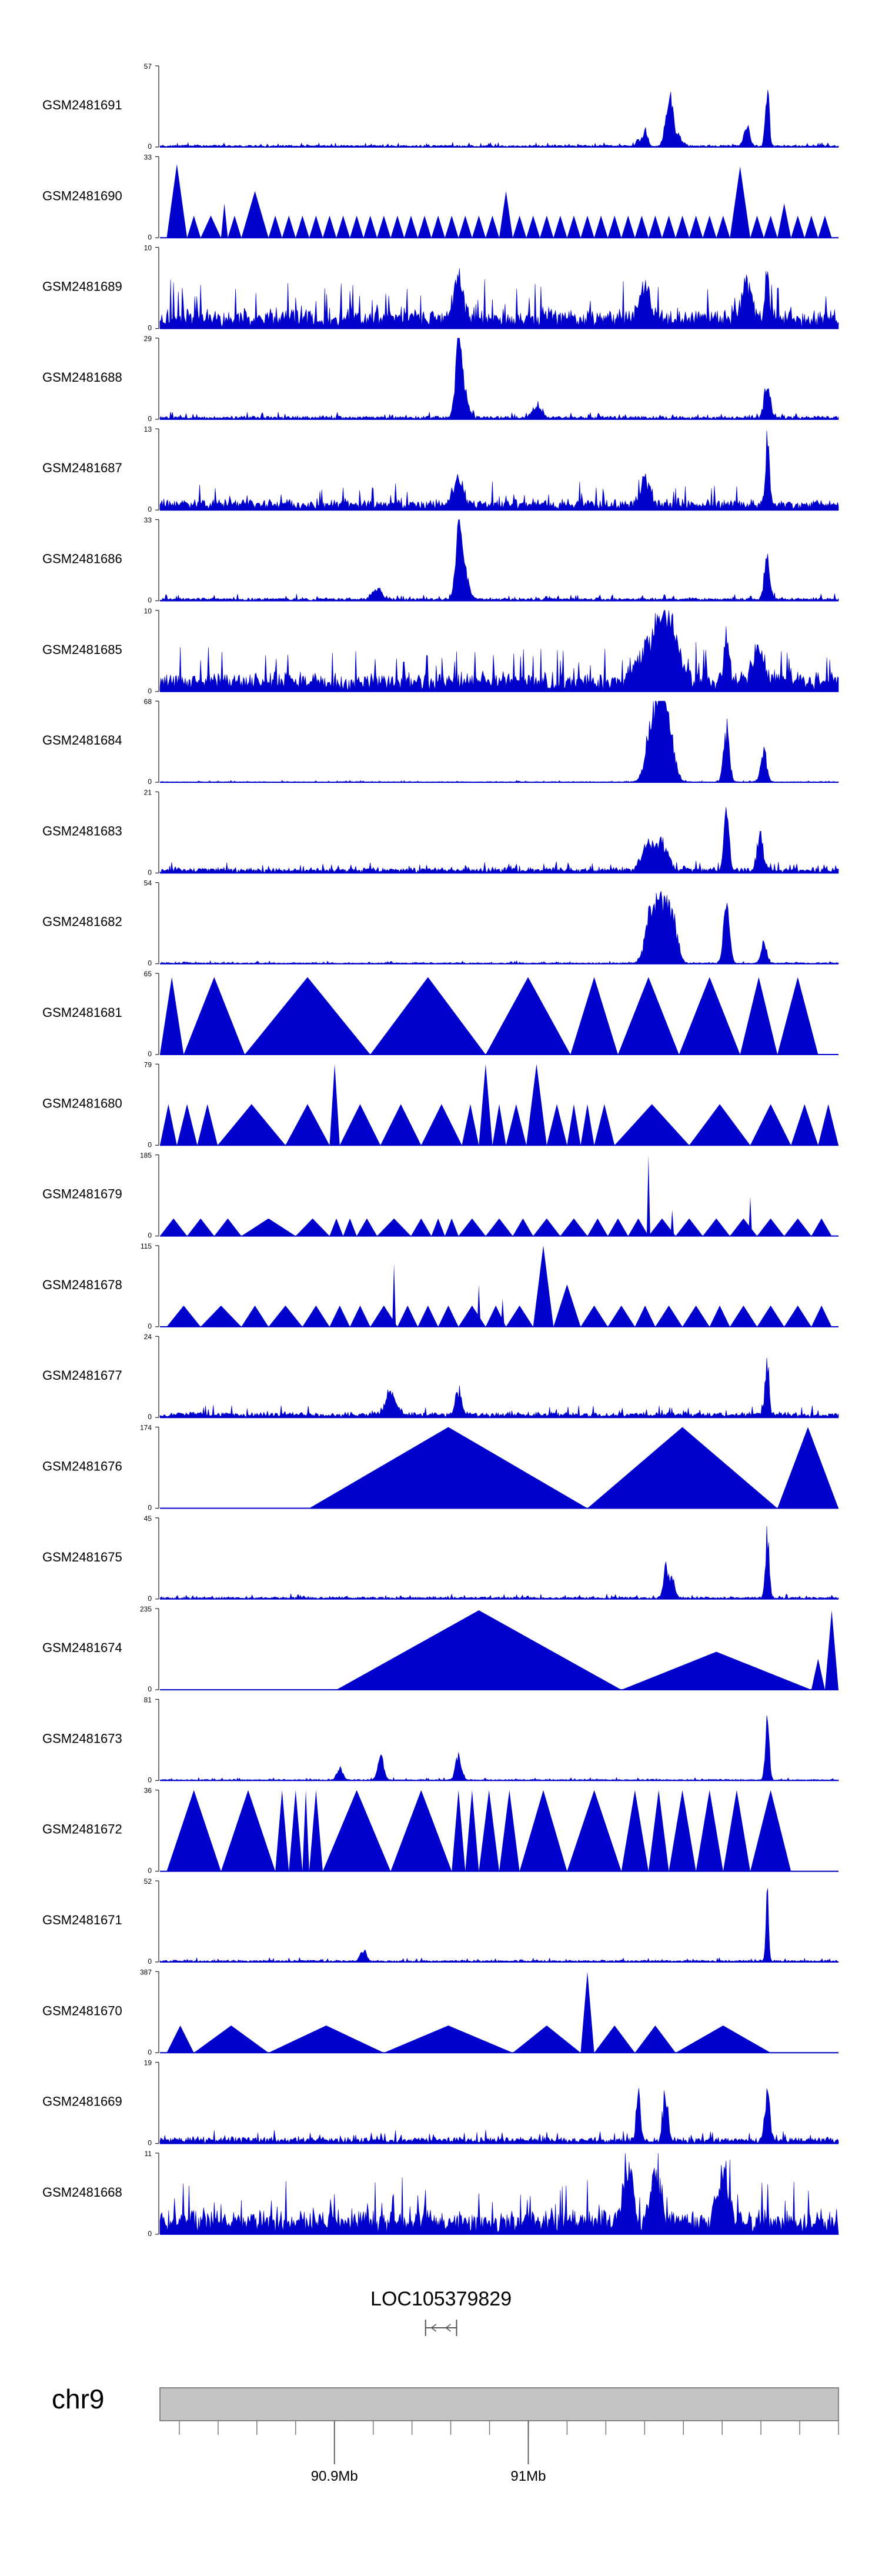  I want to click on chromosome-tick-label: 91Mb, so click(528, 2476).